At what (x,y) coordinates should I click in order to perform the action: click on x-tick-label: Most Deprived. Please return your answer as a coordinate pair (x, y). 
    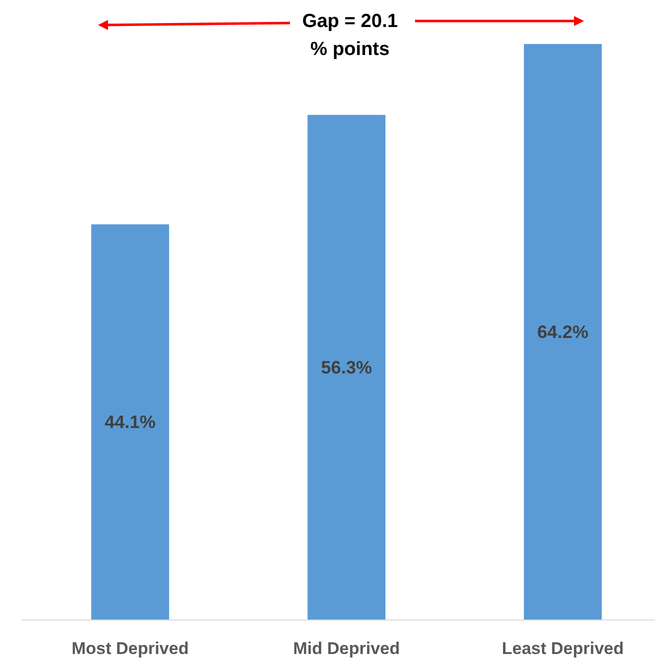
    Looking at the image, I should click on (130, 648).